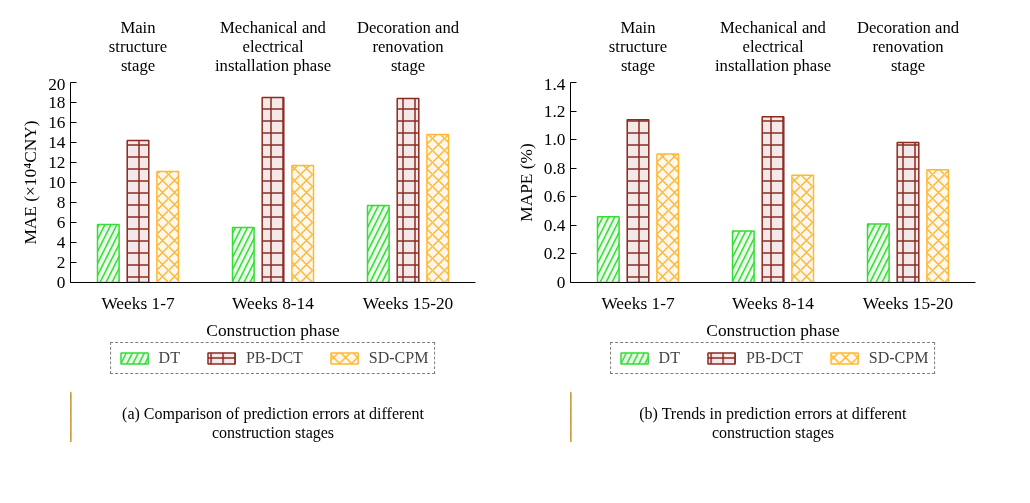  What do you see at coordinates (554, 84) in the screenshot?
I see `y-tick-label: 1.4` at bounding box center [554, 84].